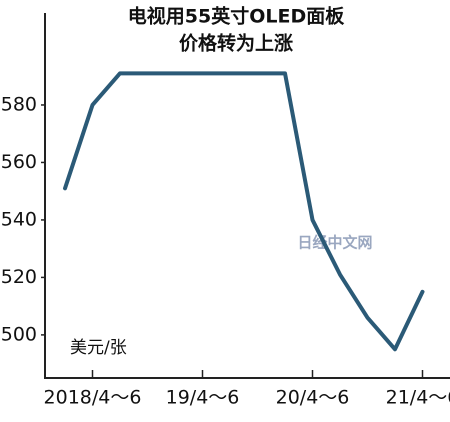 This screenshot has height=422, width=450. I want to click on x-tick-label: 21/4～6, so click(418, 398).